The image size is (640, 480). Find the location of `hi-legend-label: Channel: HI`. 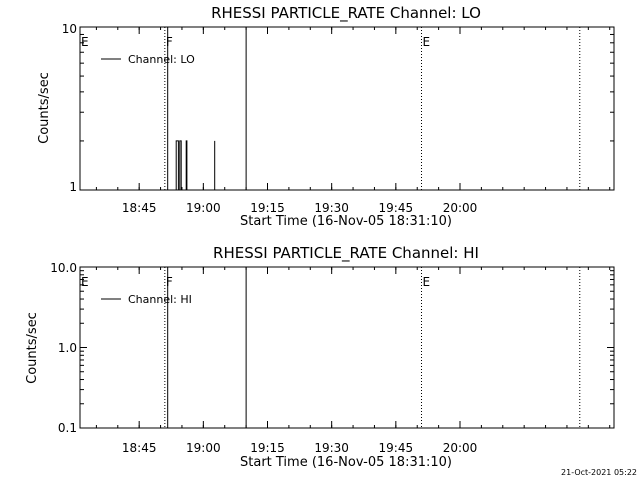

hi-legend-label: Channel: HI is located at coordinates (160, 299).